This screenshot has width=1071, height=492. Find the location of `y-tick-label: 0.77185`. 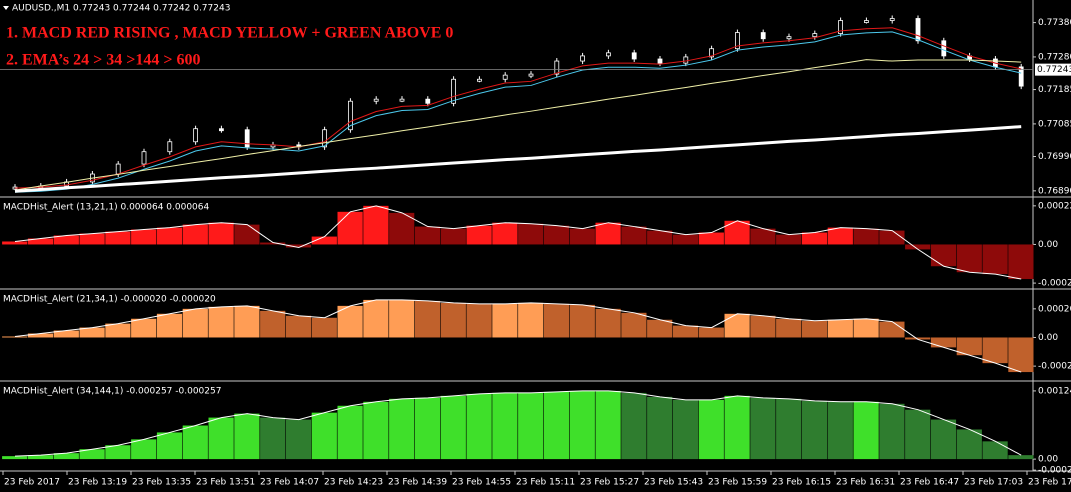

y-tick-label: 0.77185 is located at coordinates (1054, 90).